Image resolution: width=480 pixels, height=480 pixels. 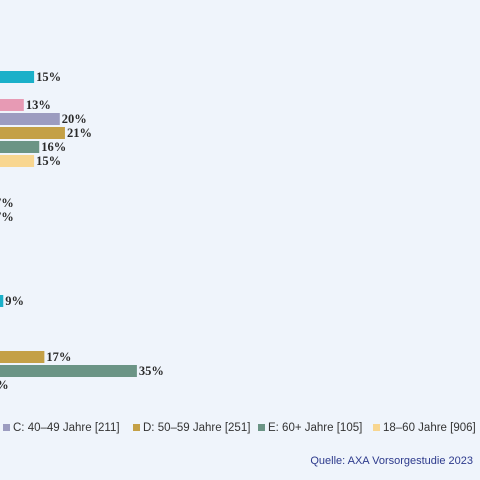 What do you see at coordinates (38, 105) in the screenshot?
I see `value-label: 13%` at bounding box center [38, 105].